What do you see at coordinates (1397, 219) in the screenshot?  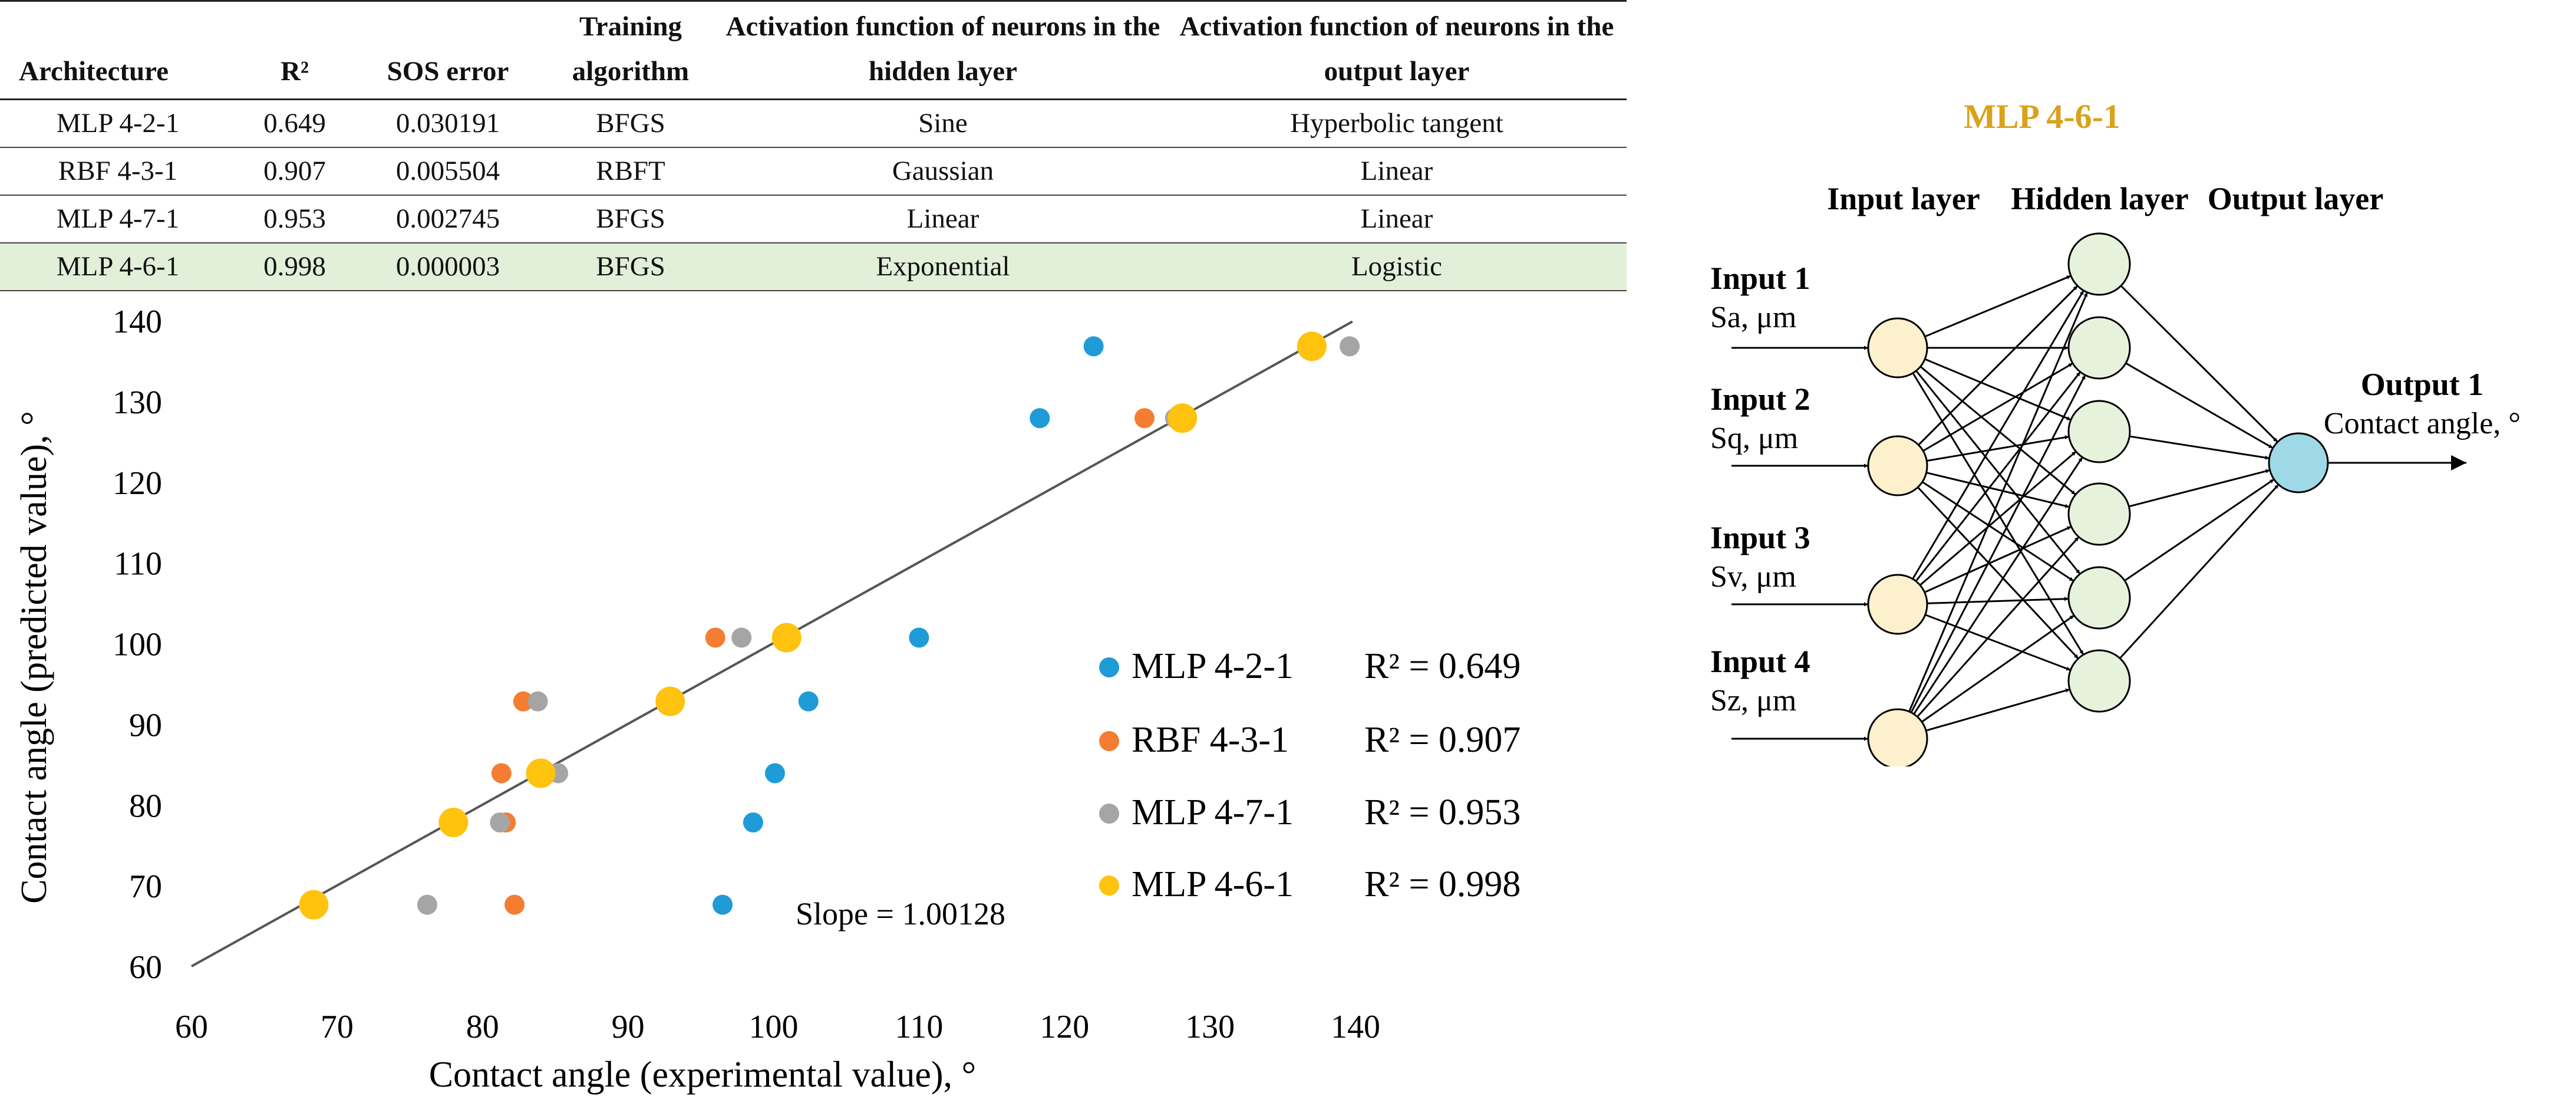 I see `cell-output-activation: Linear` at bounding box center [1397, 219].